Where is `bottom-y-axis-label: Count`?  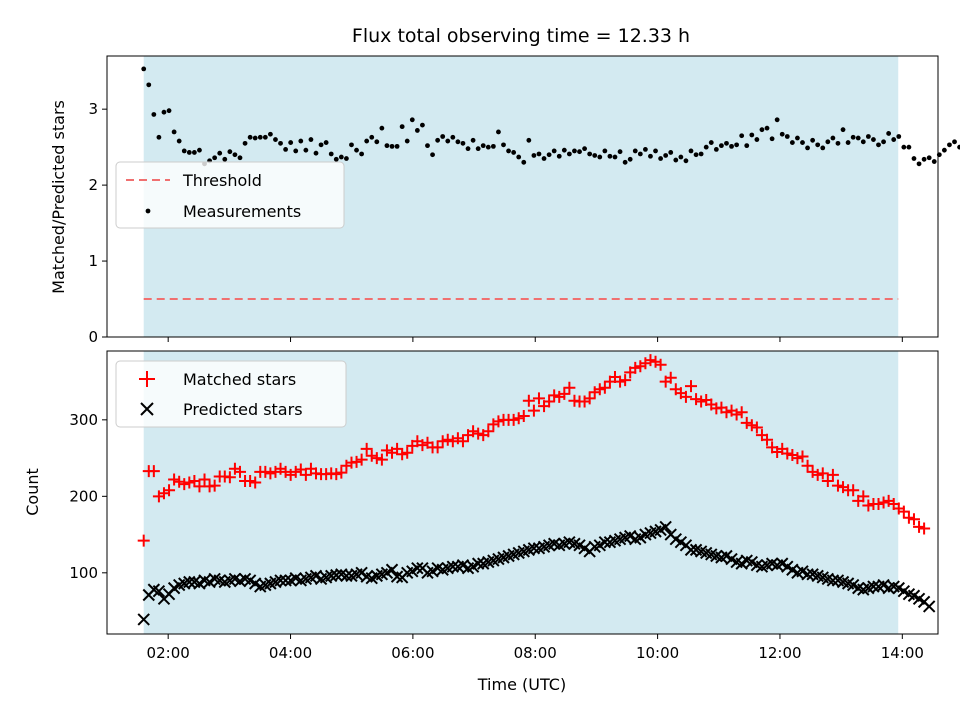
bottom-y-axis-label: Count is located at coordinates (32, 492).